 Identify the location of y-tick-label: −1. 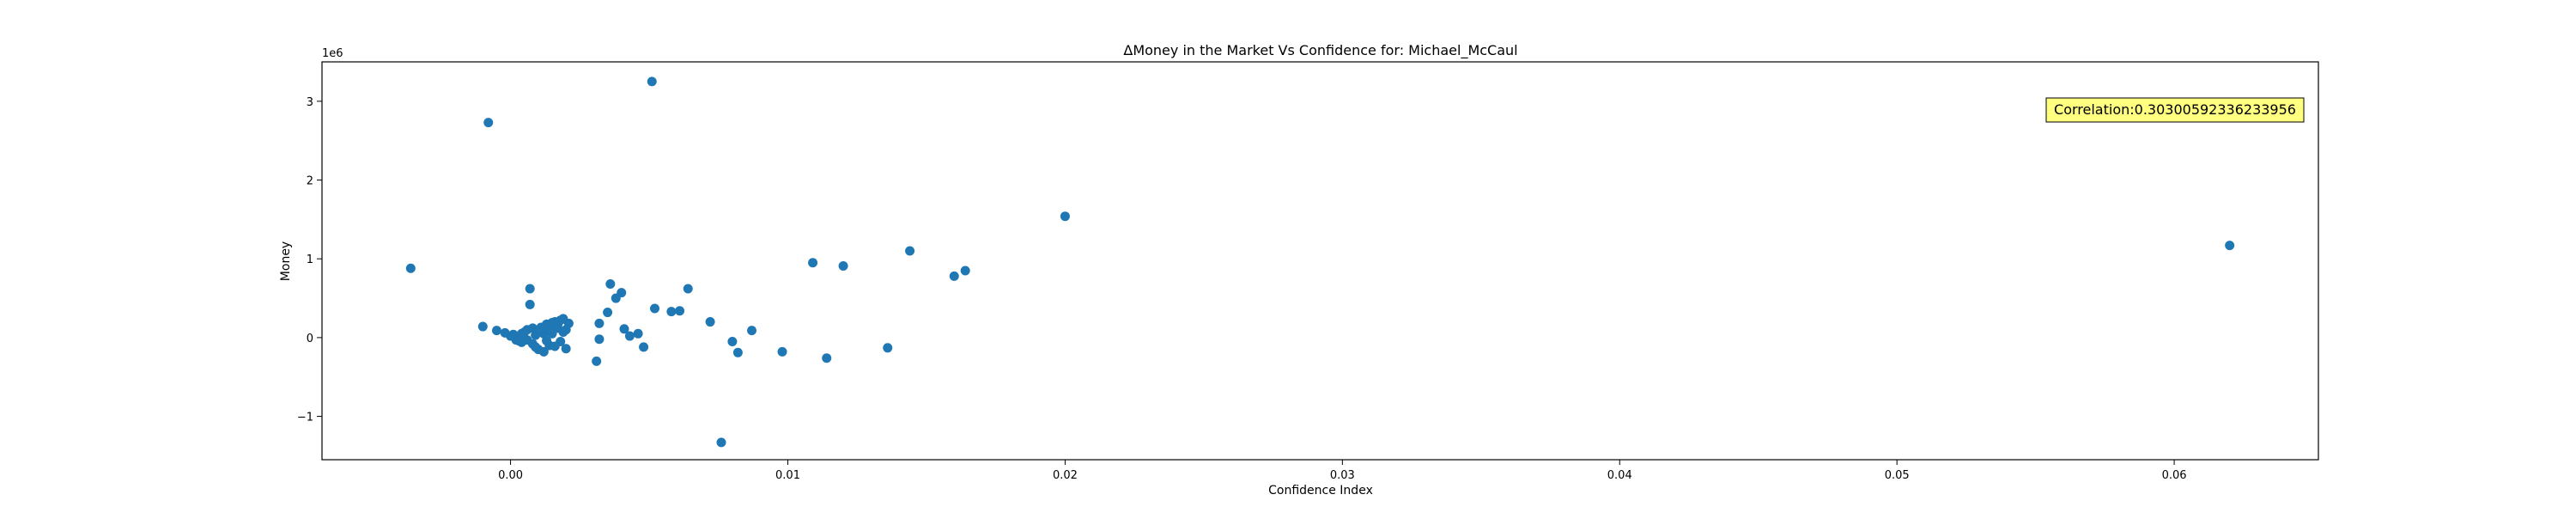
(305, 418).